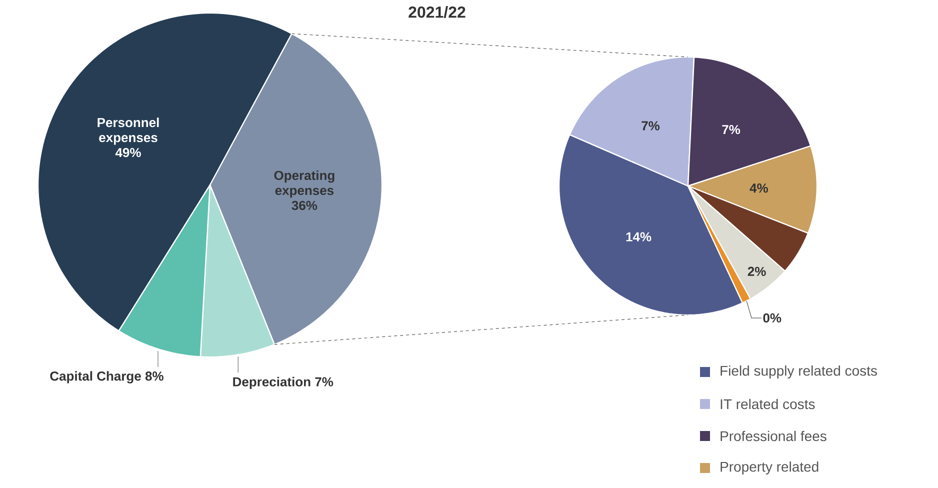 The image size is (938, 488). I want to click on legend-label: Field supply related costs, so click(798, 372).